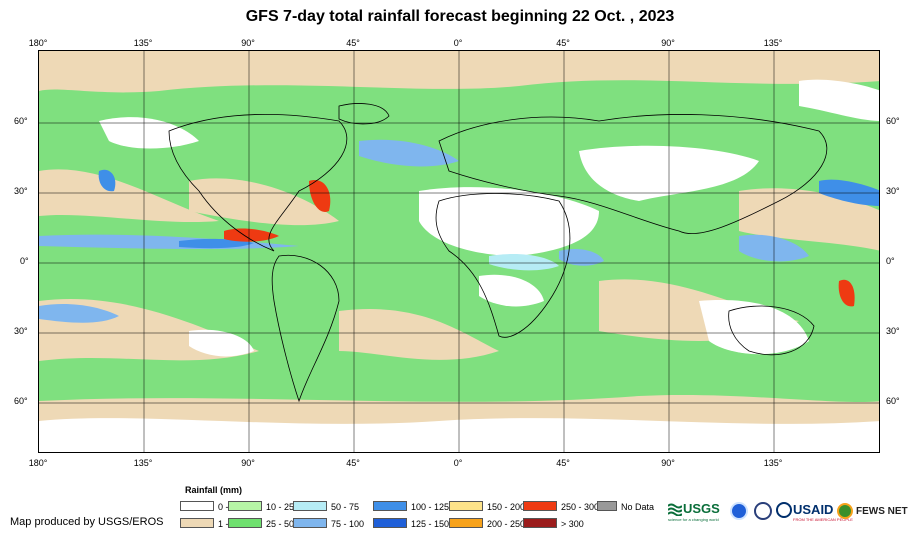 This screenshot has width=920, height=539. What do you see at coordinates (813, 509) in the screenshot?
I see `usaid-wordmark: USAID` at bounding box center [813, 509].